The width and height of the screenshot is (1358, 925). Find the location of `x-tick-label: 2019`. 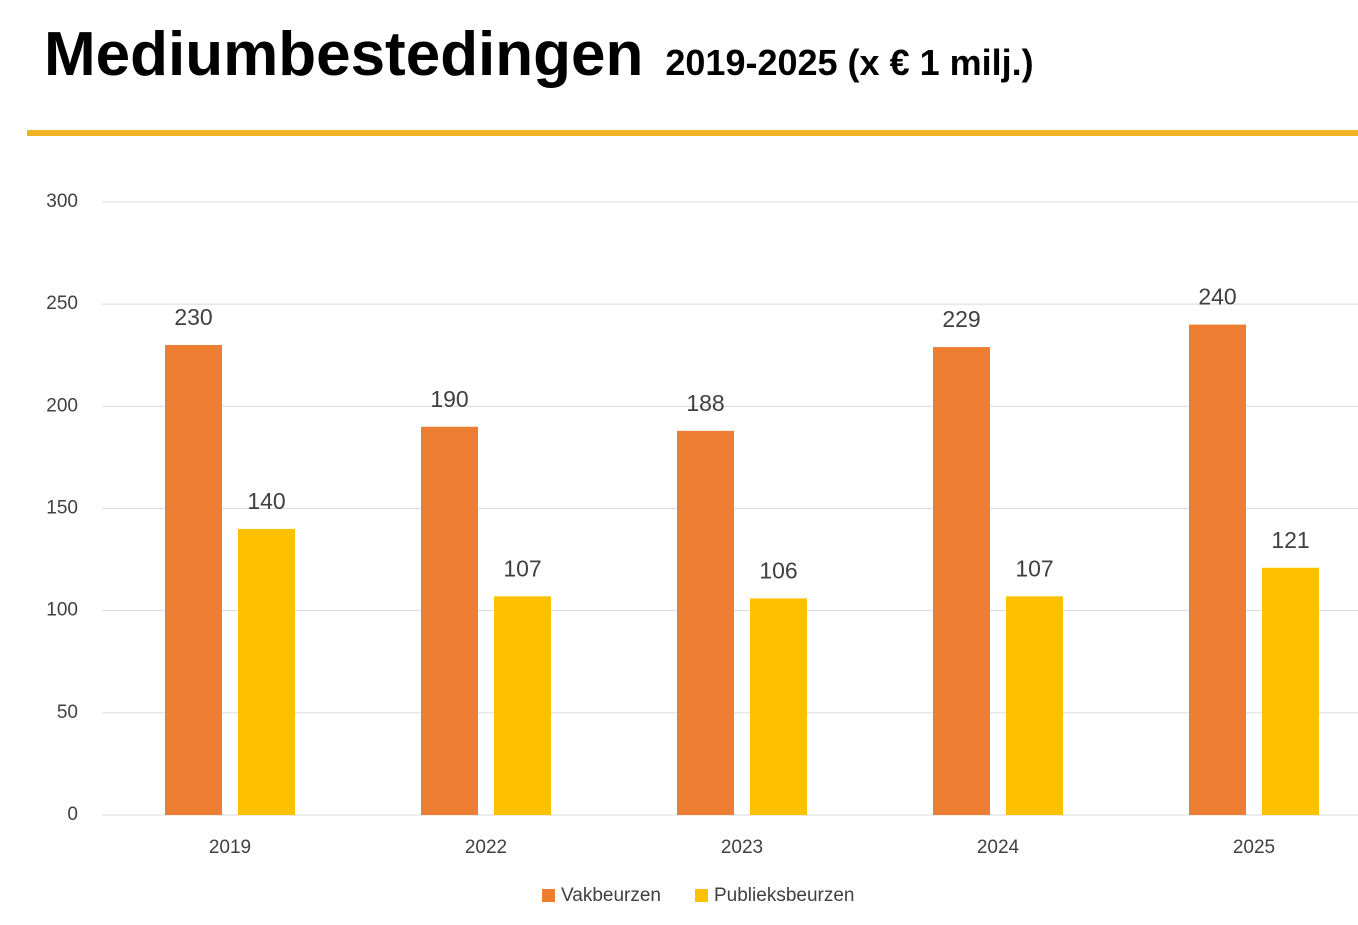

x-tick-label: 2019 is located at coordinates (230, 847).